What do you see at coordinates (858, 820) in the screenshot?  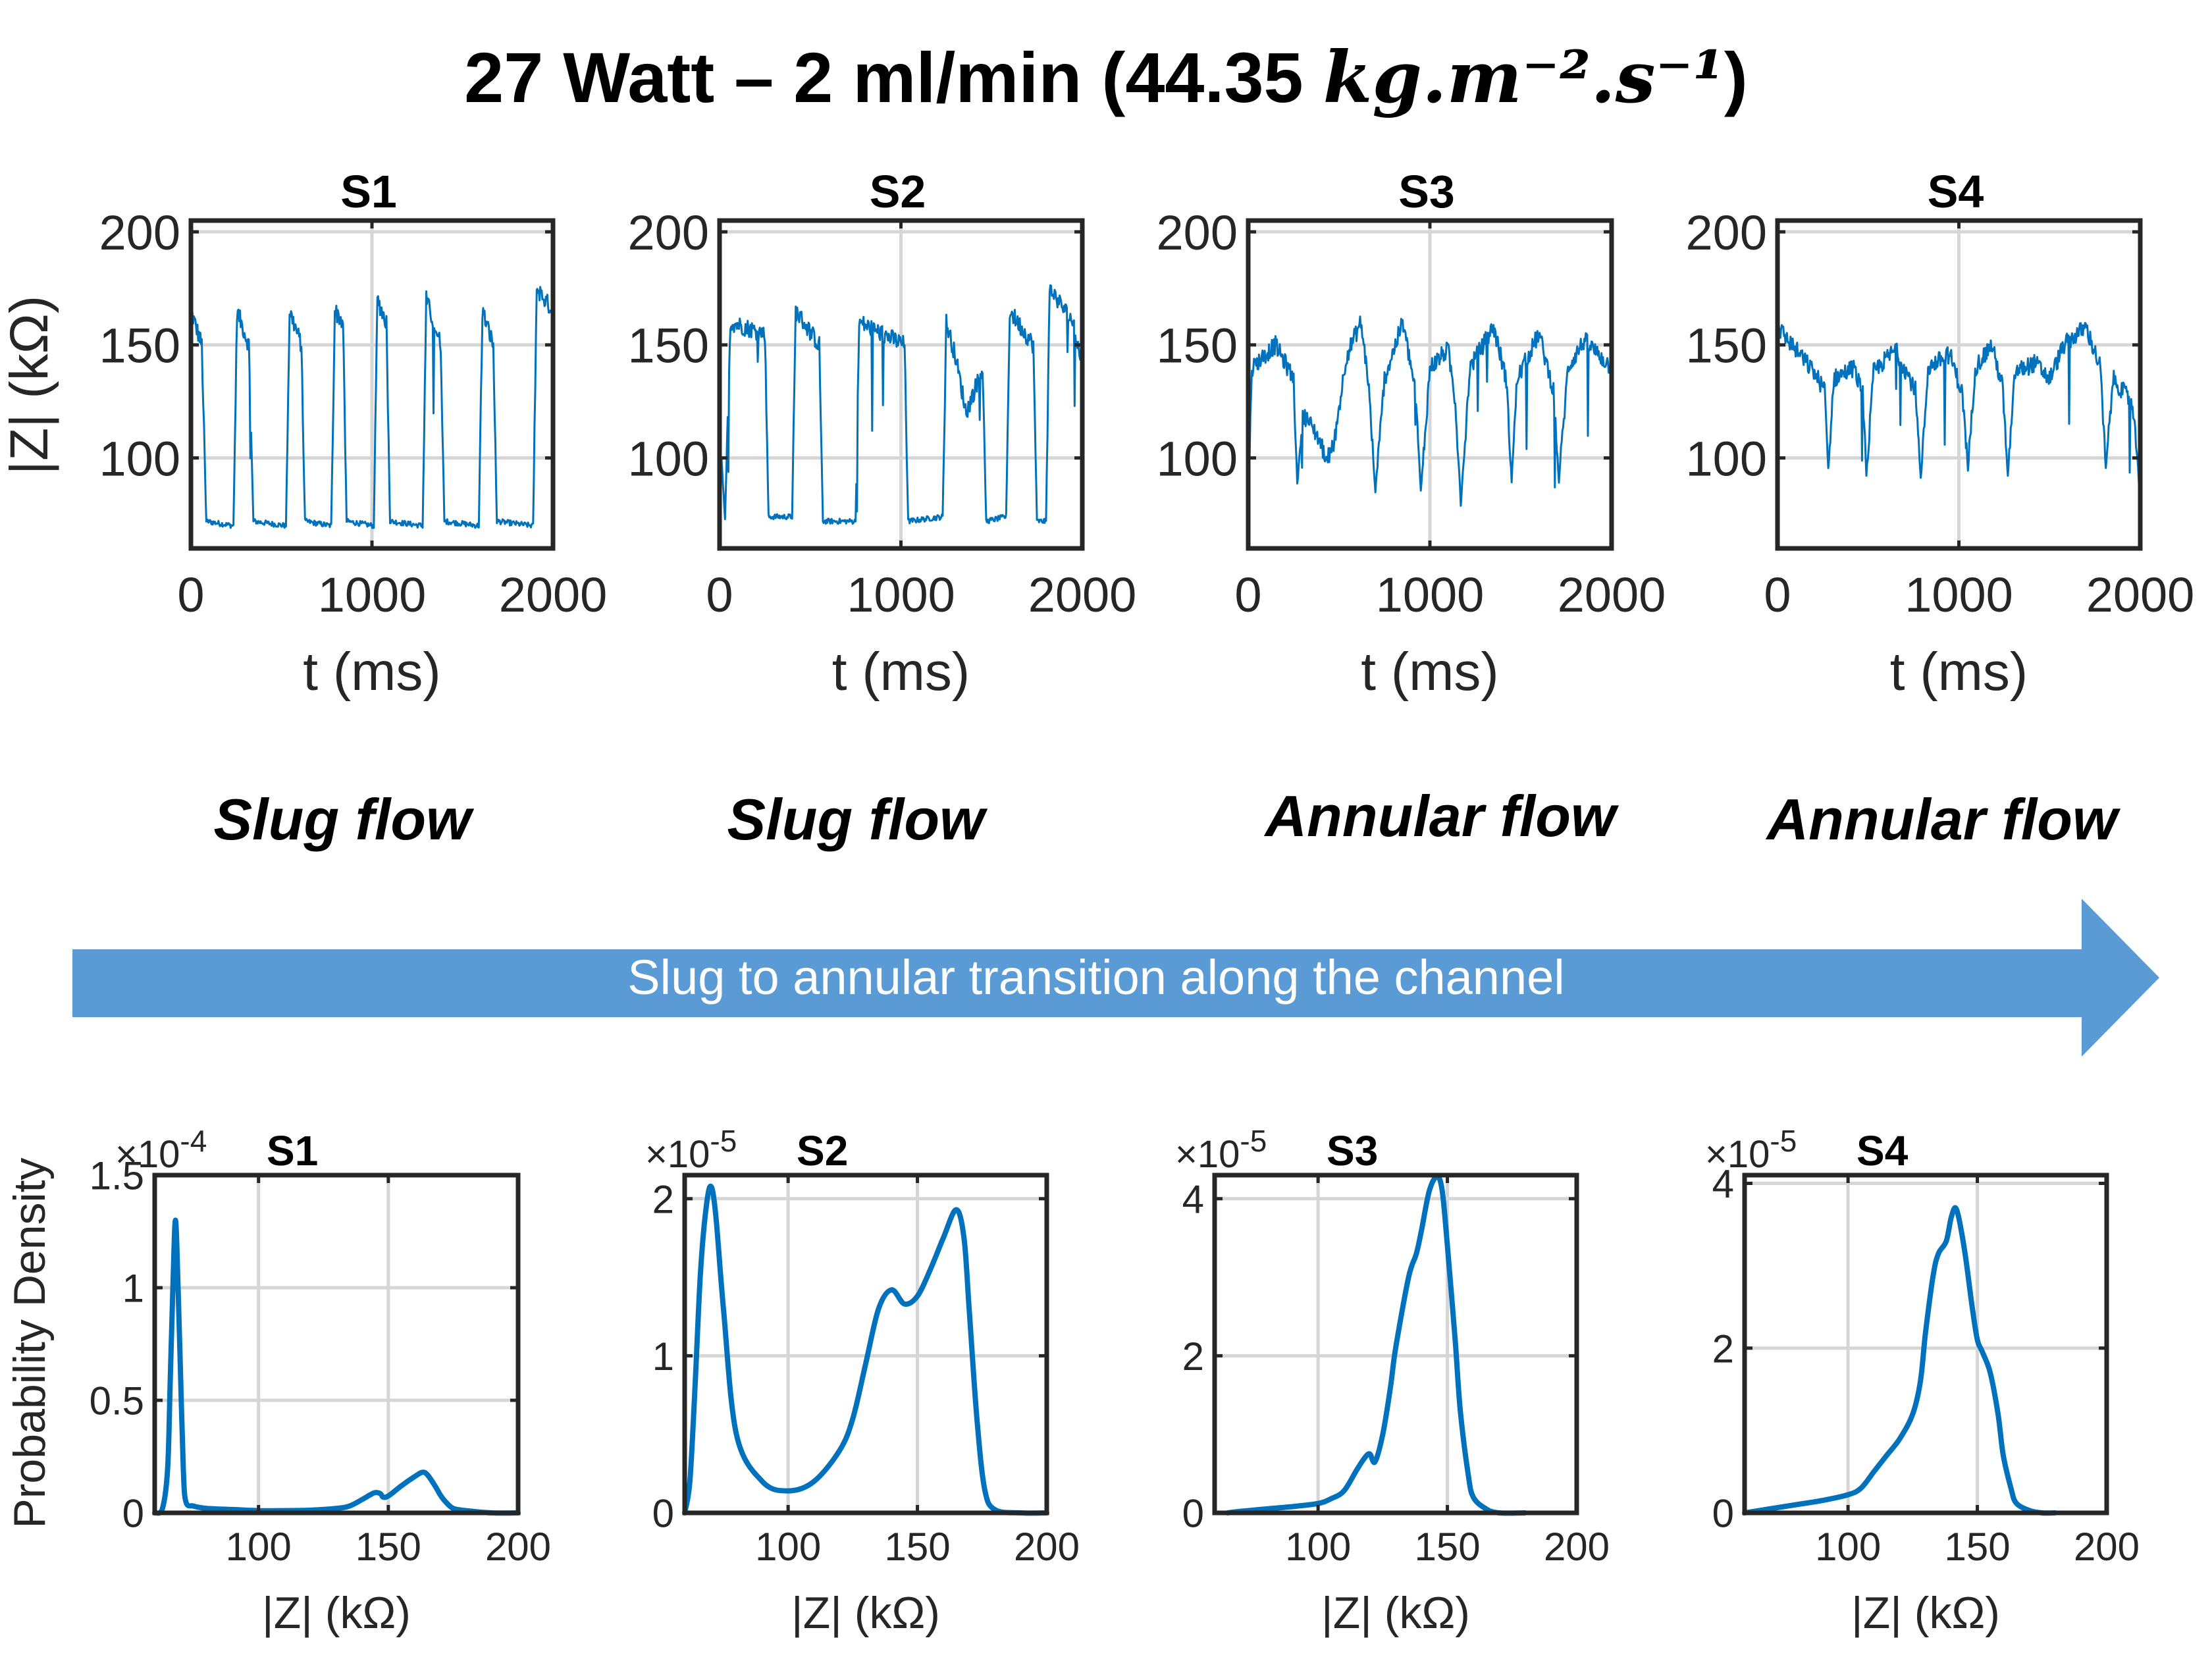 I see `flow-label-s2: Slug flow` at bounding box center [858, 820].